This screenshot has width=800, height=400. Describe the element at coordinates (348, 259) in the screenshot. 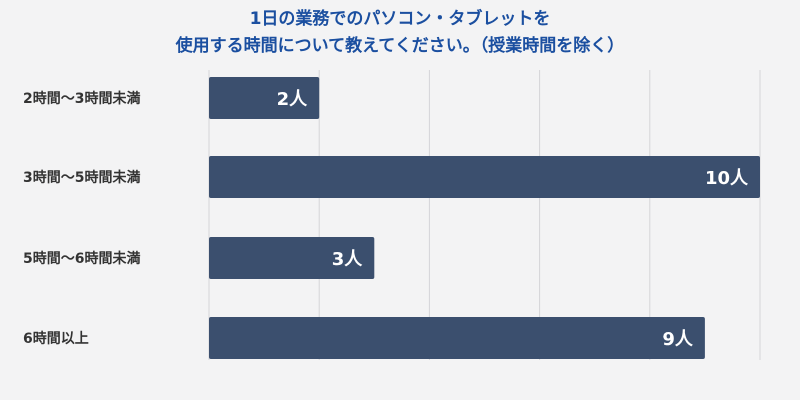

I see `bar-value-label: 3人` at that location.